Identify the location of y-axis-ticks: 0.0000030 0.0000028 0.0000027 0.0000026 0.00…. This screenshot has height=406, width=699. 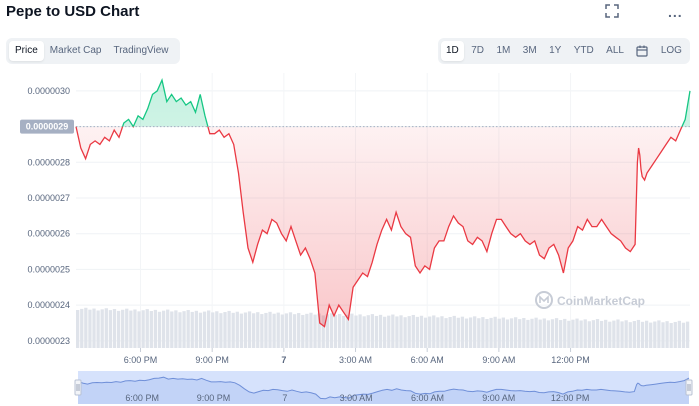
(48, 216).